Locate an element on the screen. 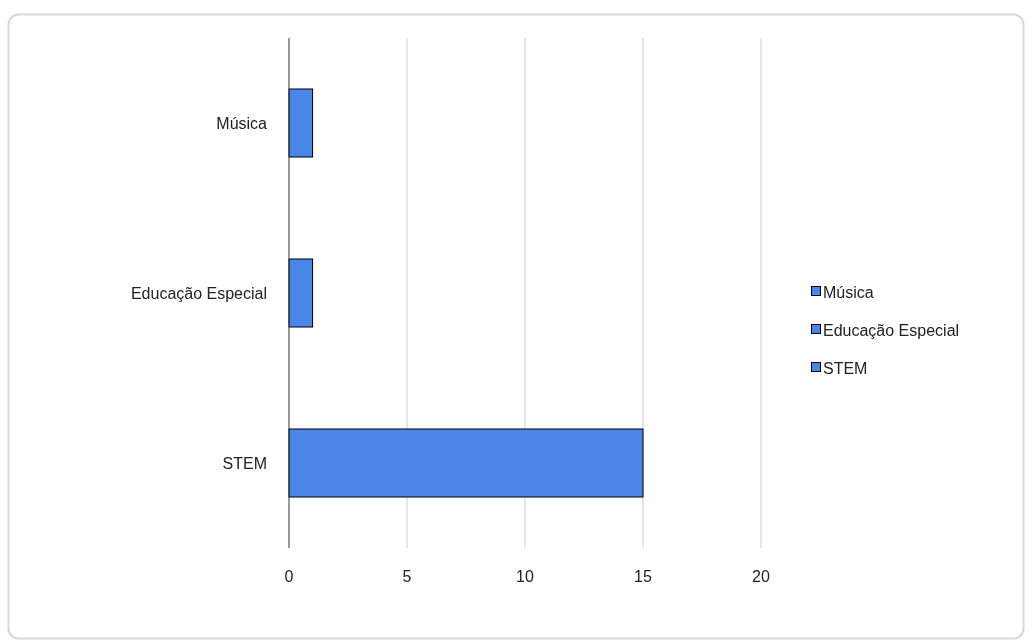  y-tick-label: Música is located at coordinates (242, 123).